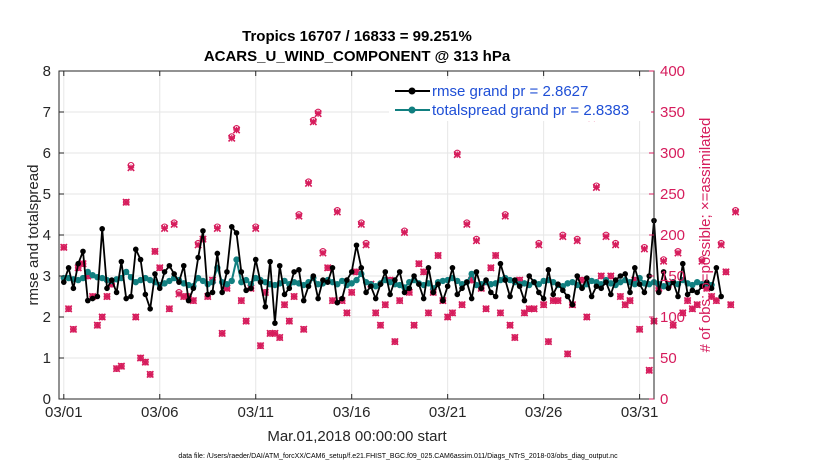 The height and width of the screenshot is (470, 830). Describe the element at coordinates (357, 436) in the screenshot. I see `x-axis-label: Mar.01,2018 00:00:00 start` at that location.